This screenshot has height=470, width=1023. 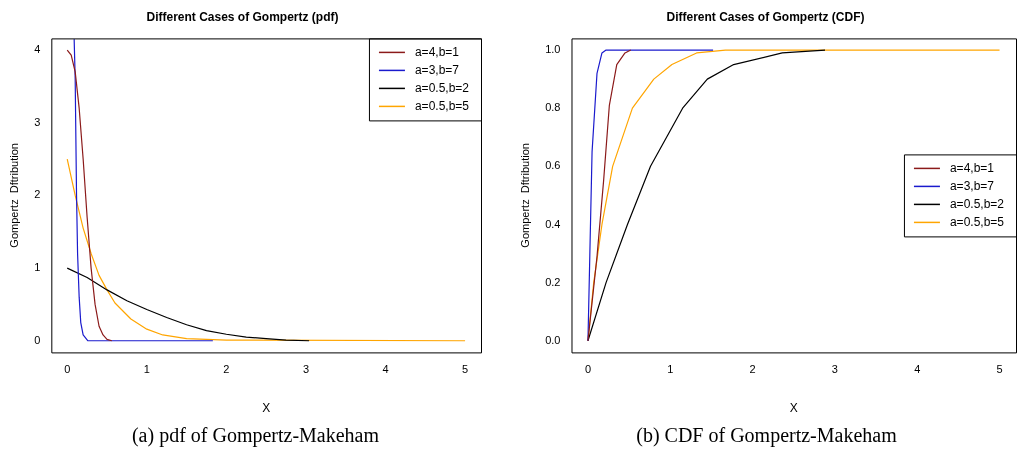 What do you see at coordinates (37, 267) in the screenshot?
I see `y-tick-label: 1` at bounding box center [37, 267].